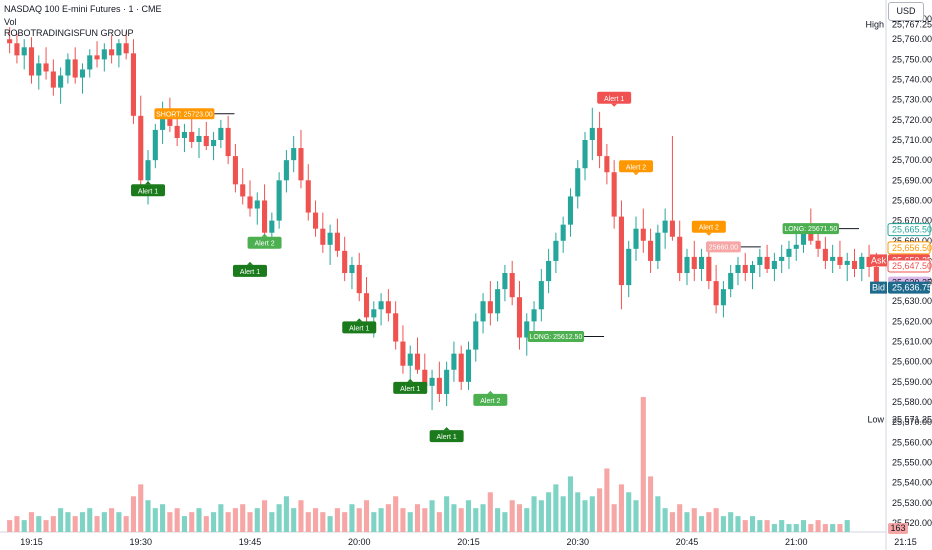  What do you see at coordinates (10, 22) in the screenshot?
I see `volume-indicator-label: Vol` at bounding box center [10, 22].